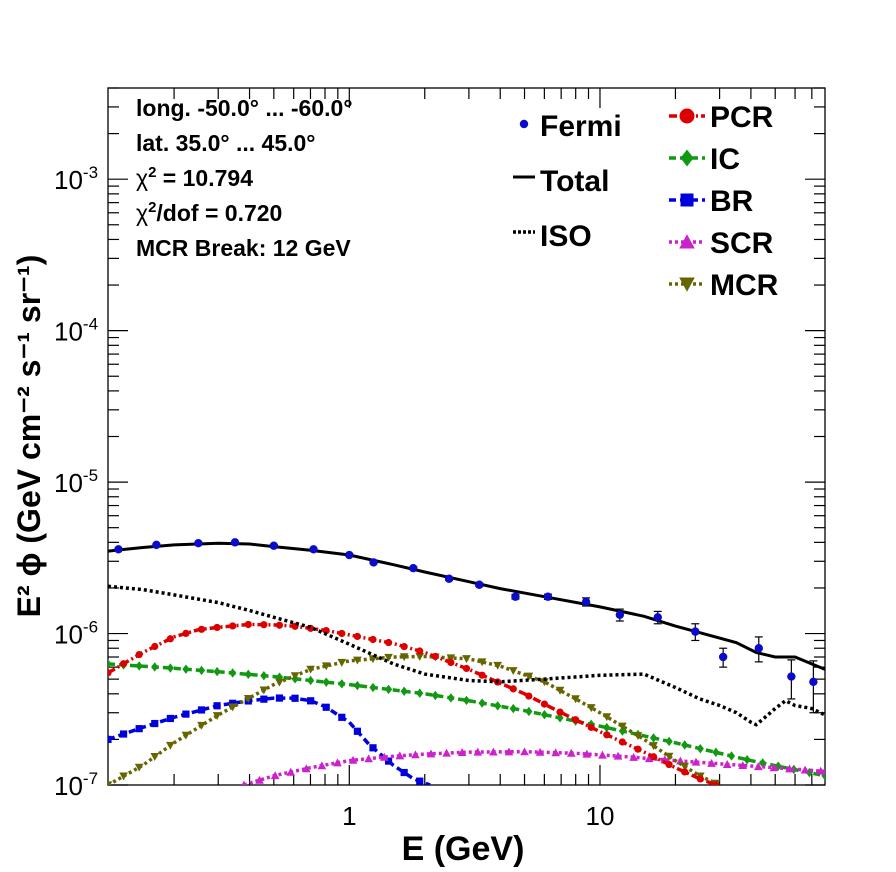 The width and height of the screenshot is (896, 872). What do you see at coordinates (226, 143) in the screenshot?
I see `info-line: lat. 35.0° ... 45.0°` at bounding box center [226, 143].